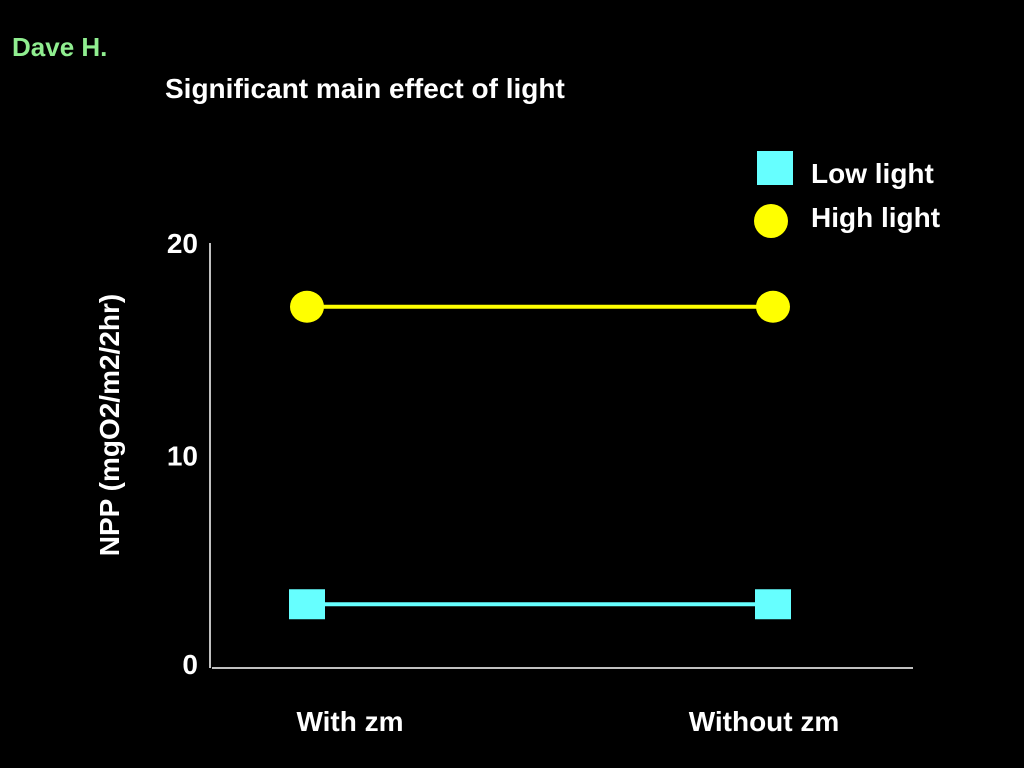 Image resolution: width=1024 pixels, height=768 pixels. I want to click on y-tick-label: 0, so click(190, 664).